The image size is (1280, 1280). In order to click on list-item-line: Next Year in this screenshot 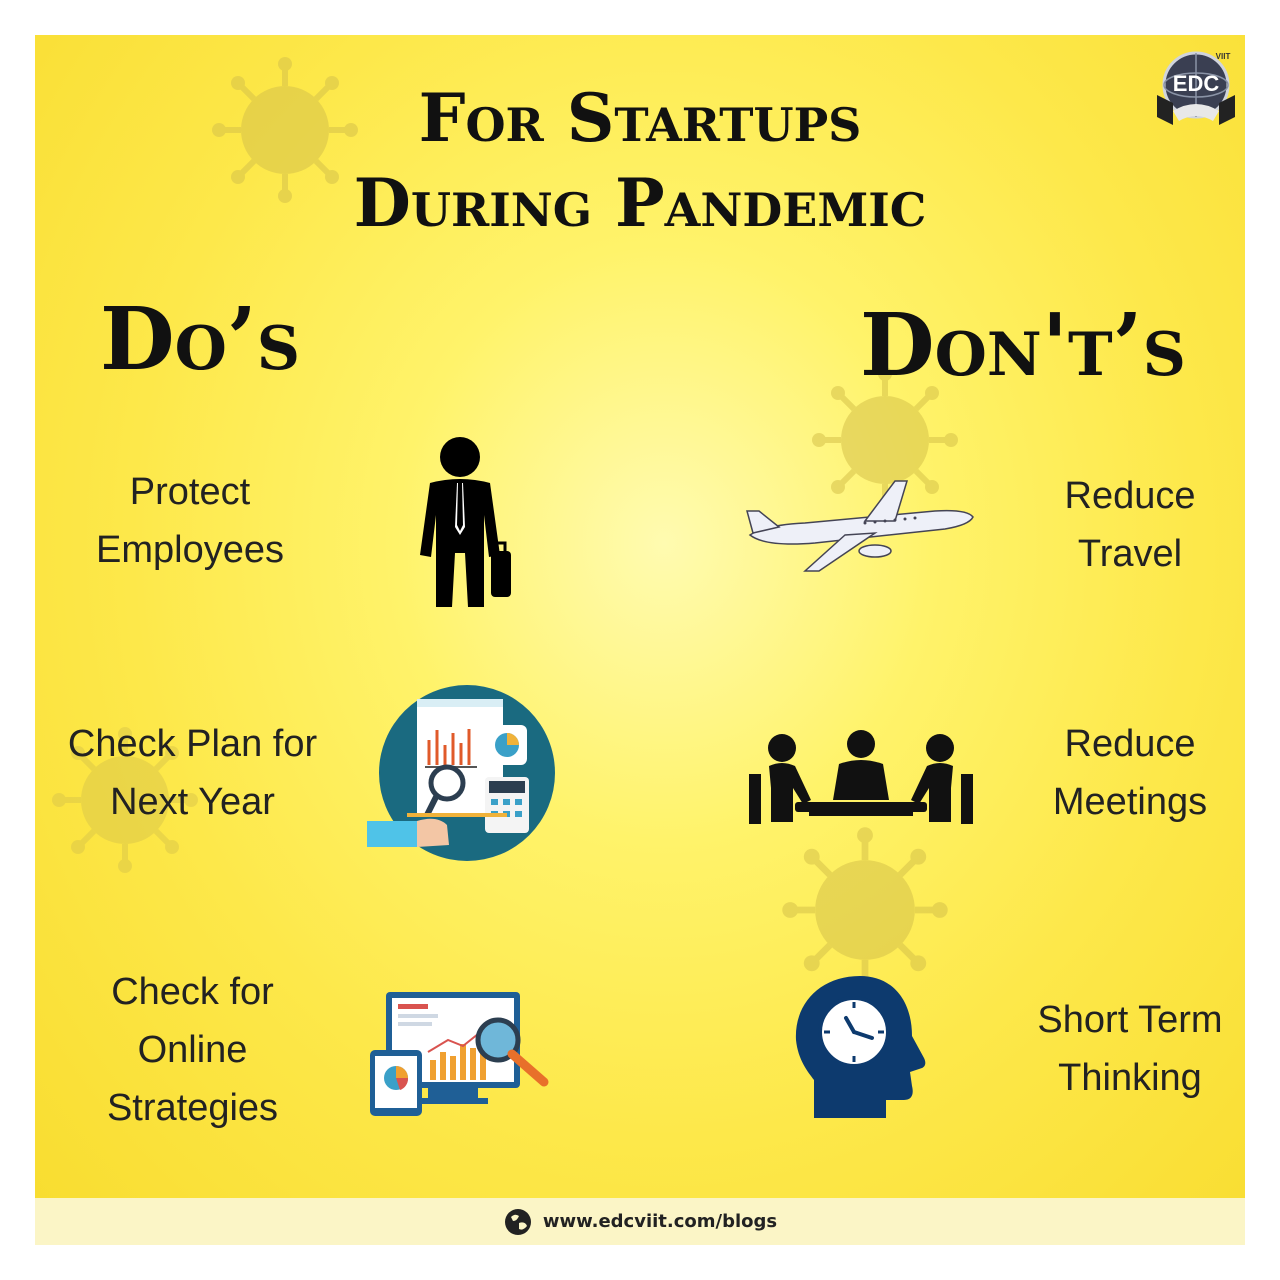, I will do `click(192, 802)`.